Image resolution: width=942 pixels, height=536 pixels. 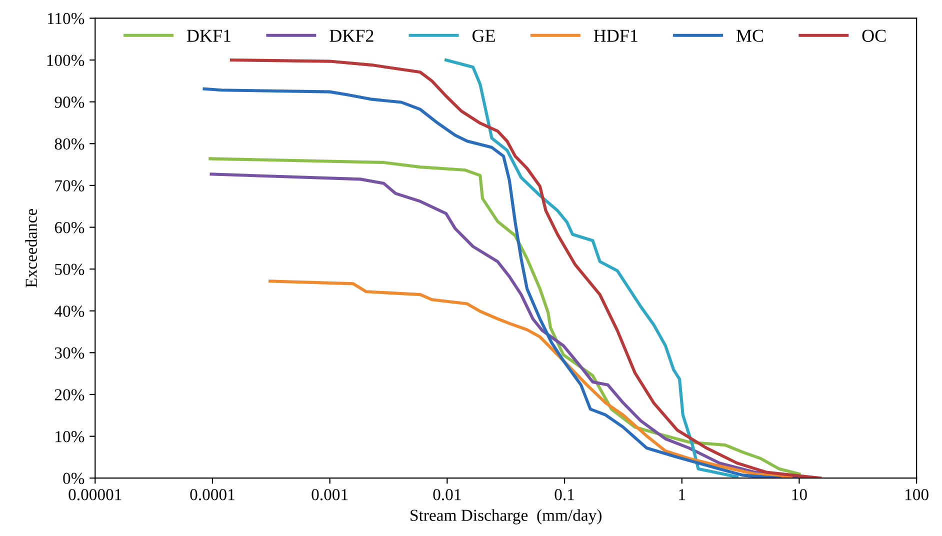 I want to click on x-tick-label: 0.001, so click(x=330, y=494).